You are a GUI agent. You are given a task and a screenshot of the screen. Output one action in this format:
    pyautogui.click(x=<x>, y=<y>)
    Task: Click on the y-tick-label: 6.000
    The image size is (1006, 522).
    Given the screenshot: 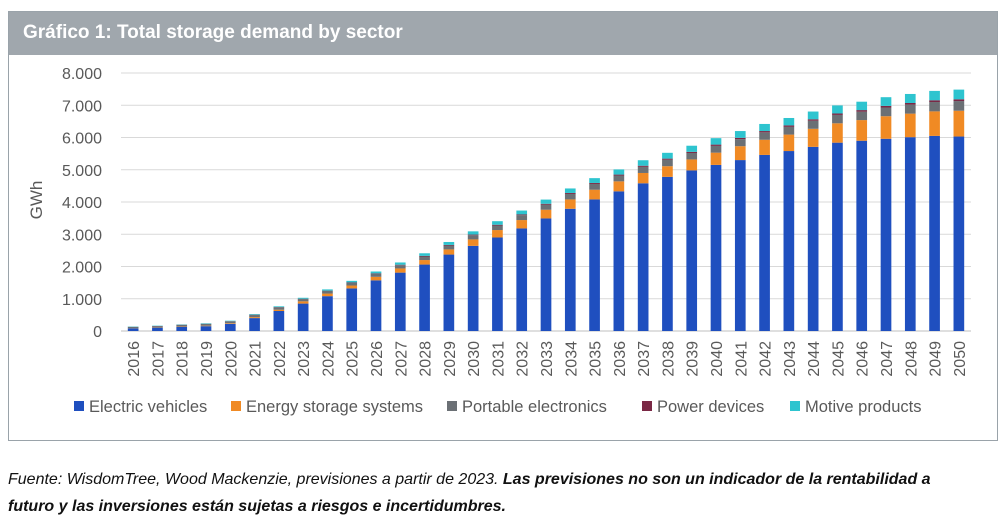 What is the action you would take?
    pyautogui.click(x=82, y=139)
    